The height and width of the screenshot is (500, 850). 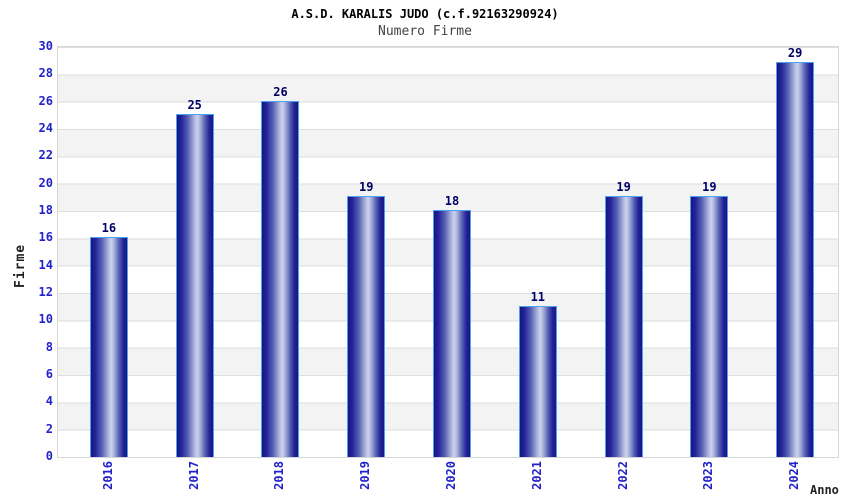 What do you see at coordinates (45, 73) in the screenshot?
I see `y-tick-label: 28` at bounding box center [45, 73].